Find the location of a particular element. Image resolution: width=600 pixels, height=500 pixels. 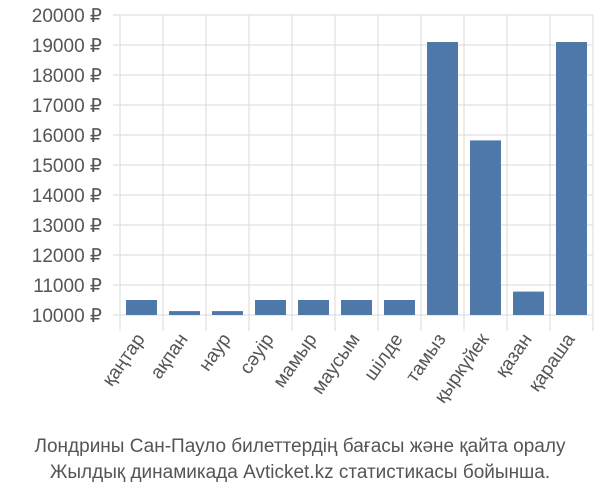

y-tick-label: 15000 ₽ is located at coordinates (67, 166).